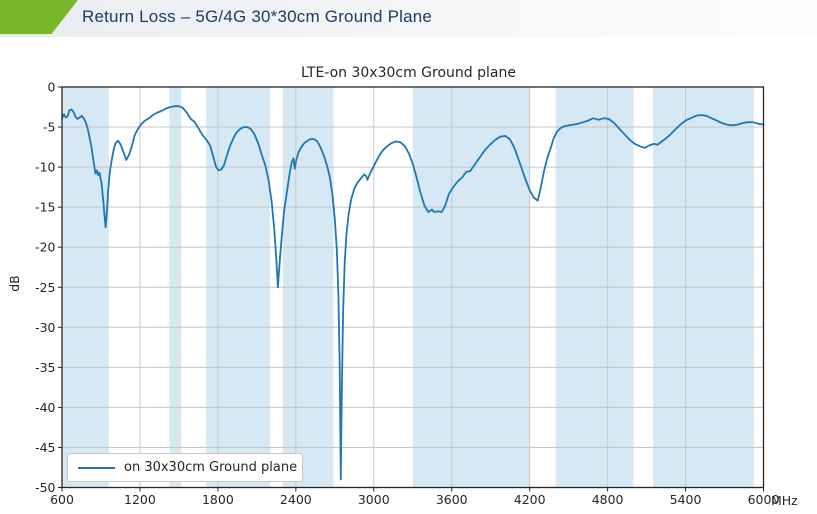  What do you see at coordinates (62, 499) in the screenshot?
I see `x-tick-label: 600` at bounding box center [62, 499].